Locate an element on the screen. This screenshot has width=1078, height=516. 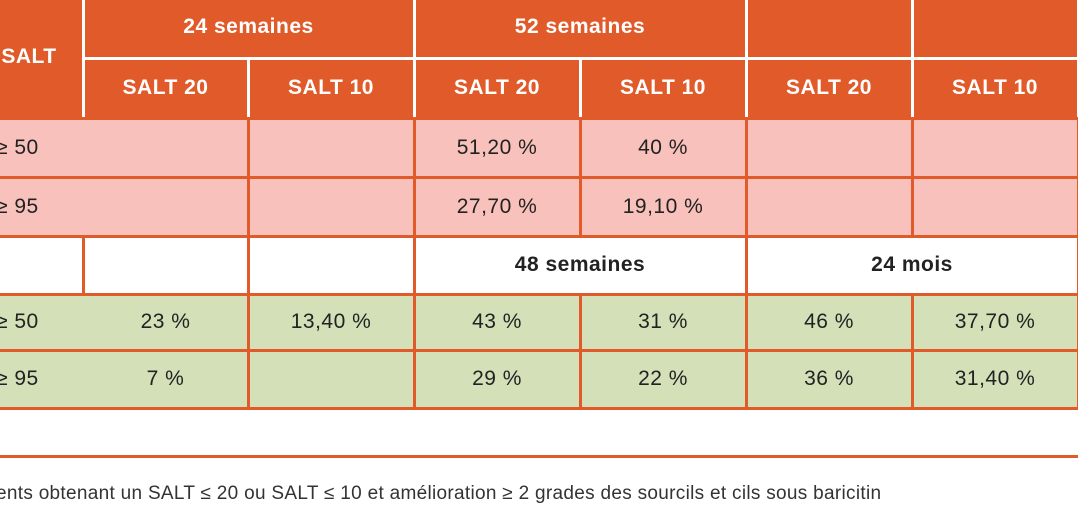
value-cell: 29 % is located at coordinates (497, 379).